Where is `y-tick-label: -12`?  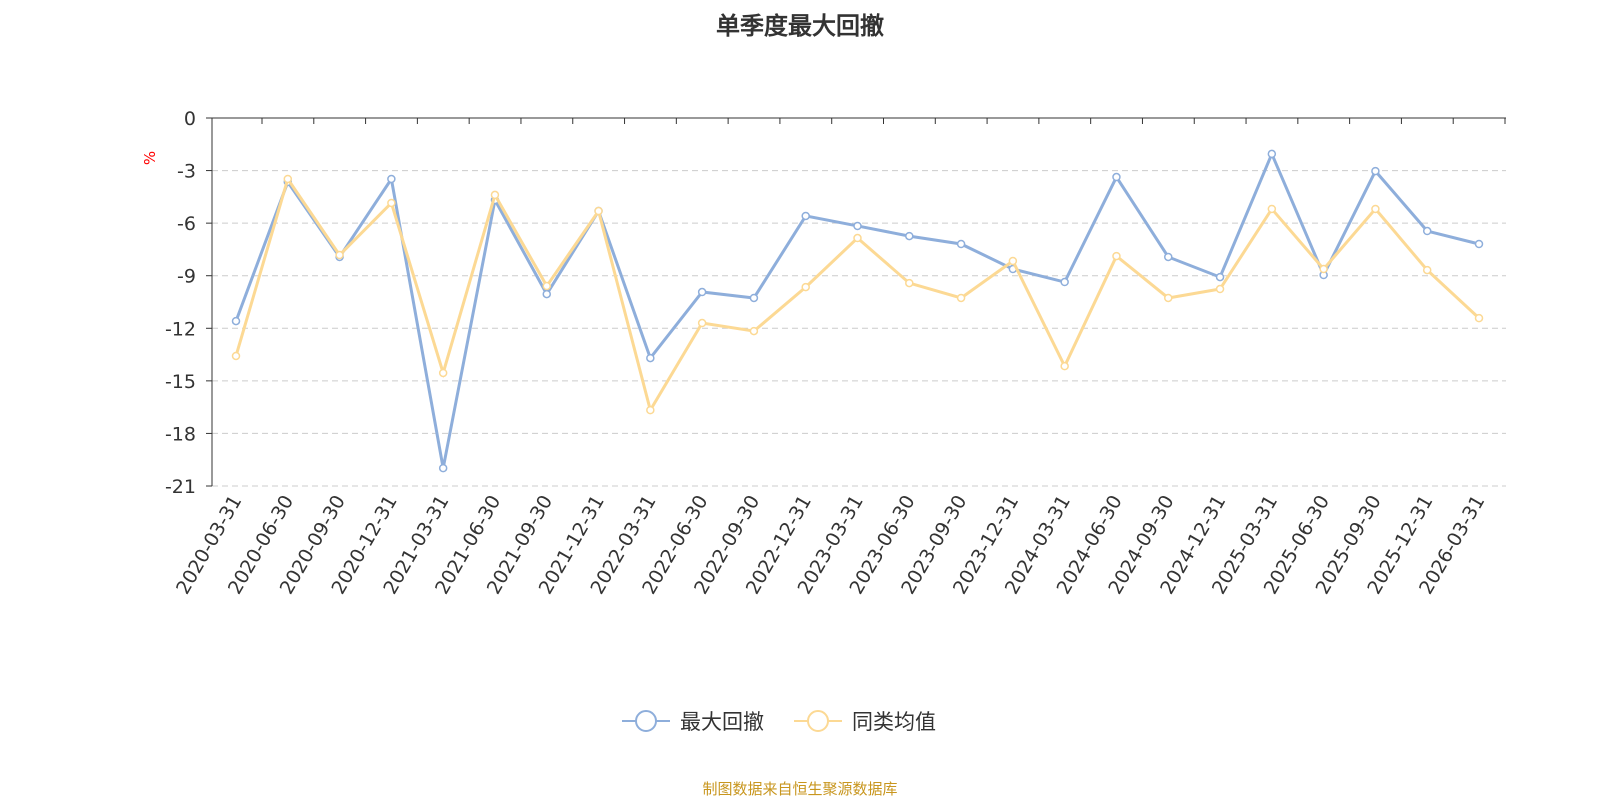 y-tick-label: -12 is located at coordinates (180, 329).